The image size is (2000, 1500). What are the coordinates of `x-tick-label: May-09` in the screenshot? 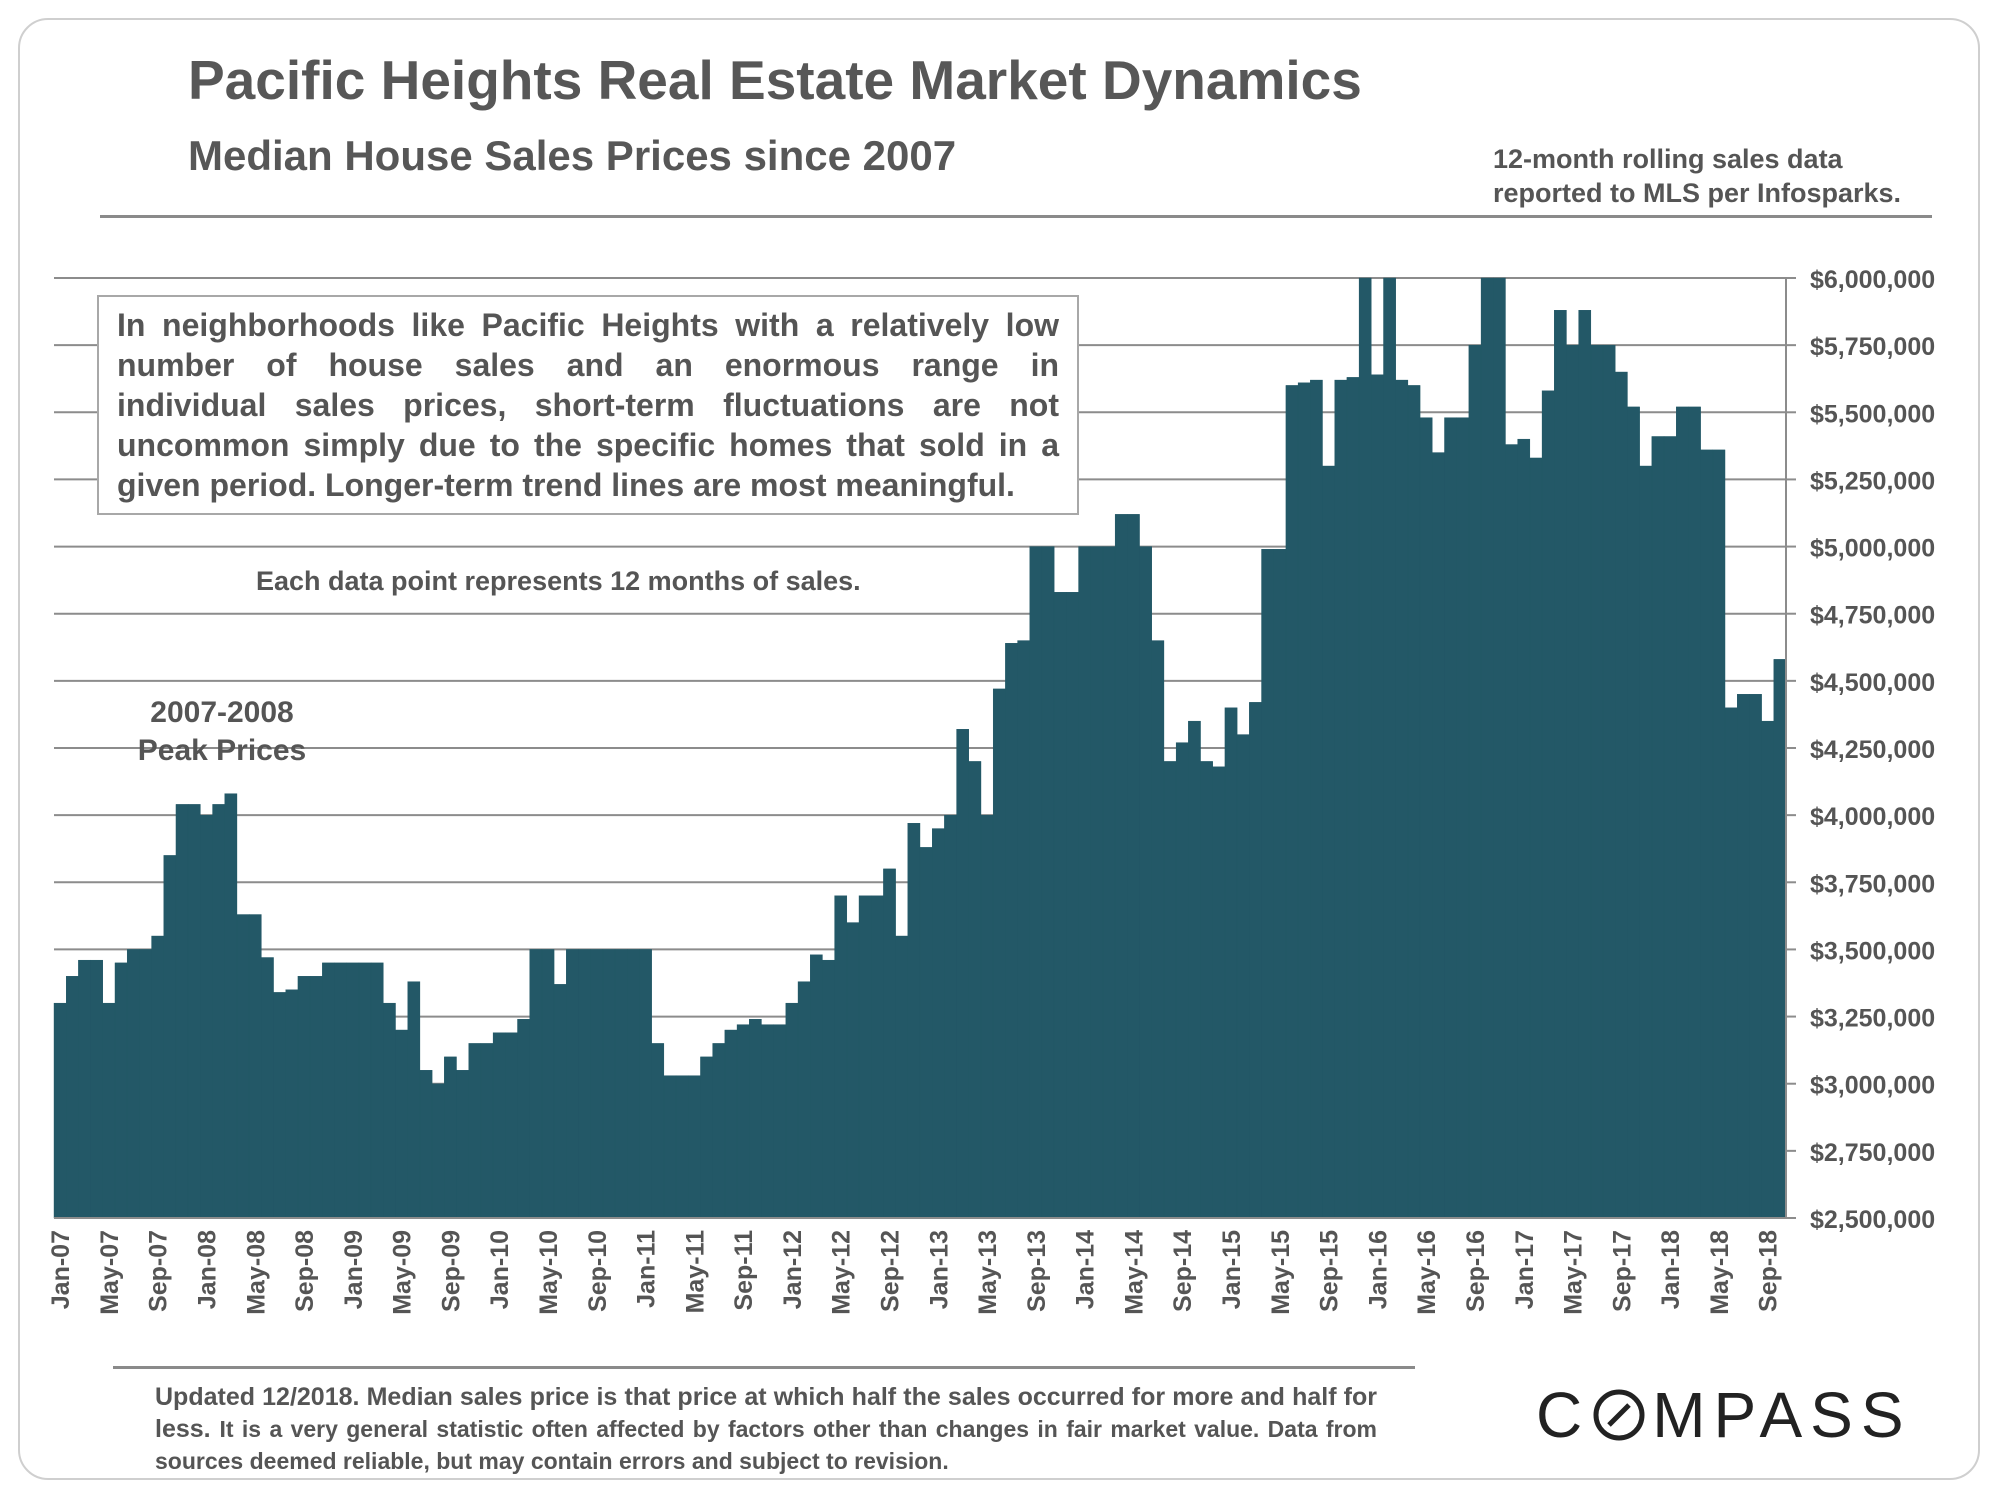 It's located at (403, 1272).